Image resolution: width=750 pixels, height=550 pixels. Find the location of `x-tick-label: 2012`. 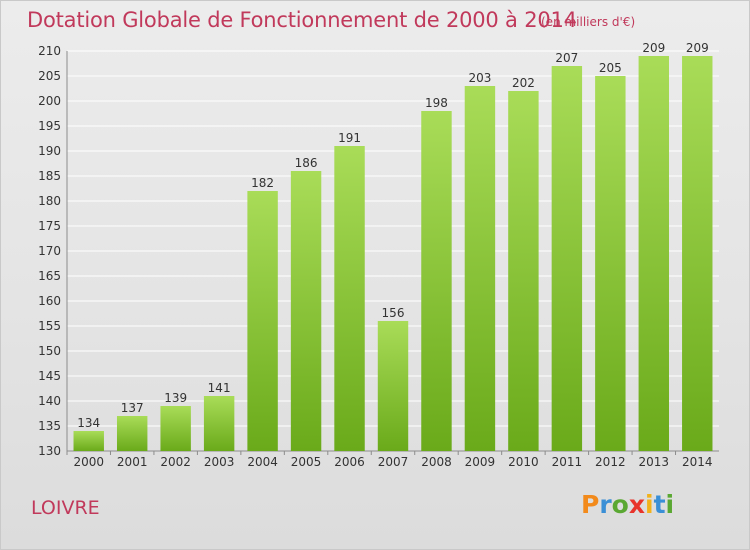

x-tick-label: 2012 is located at coordinates (610, 462).